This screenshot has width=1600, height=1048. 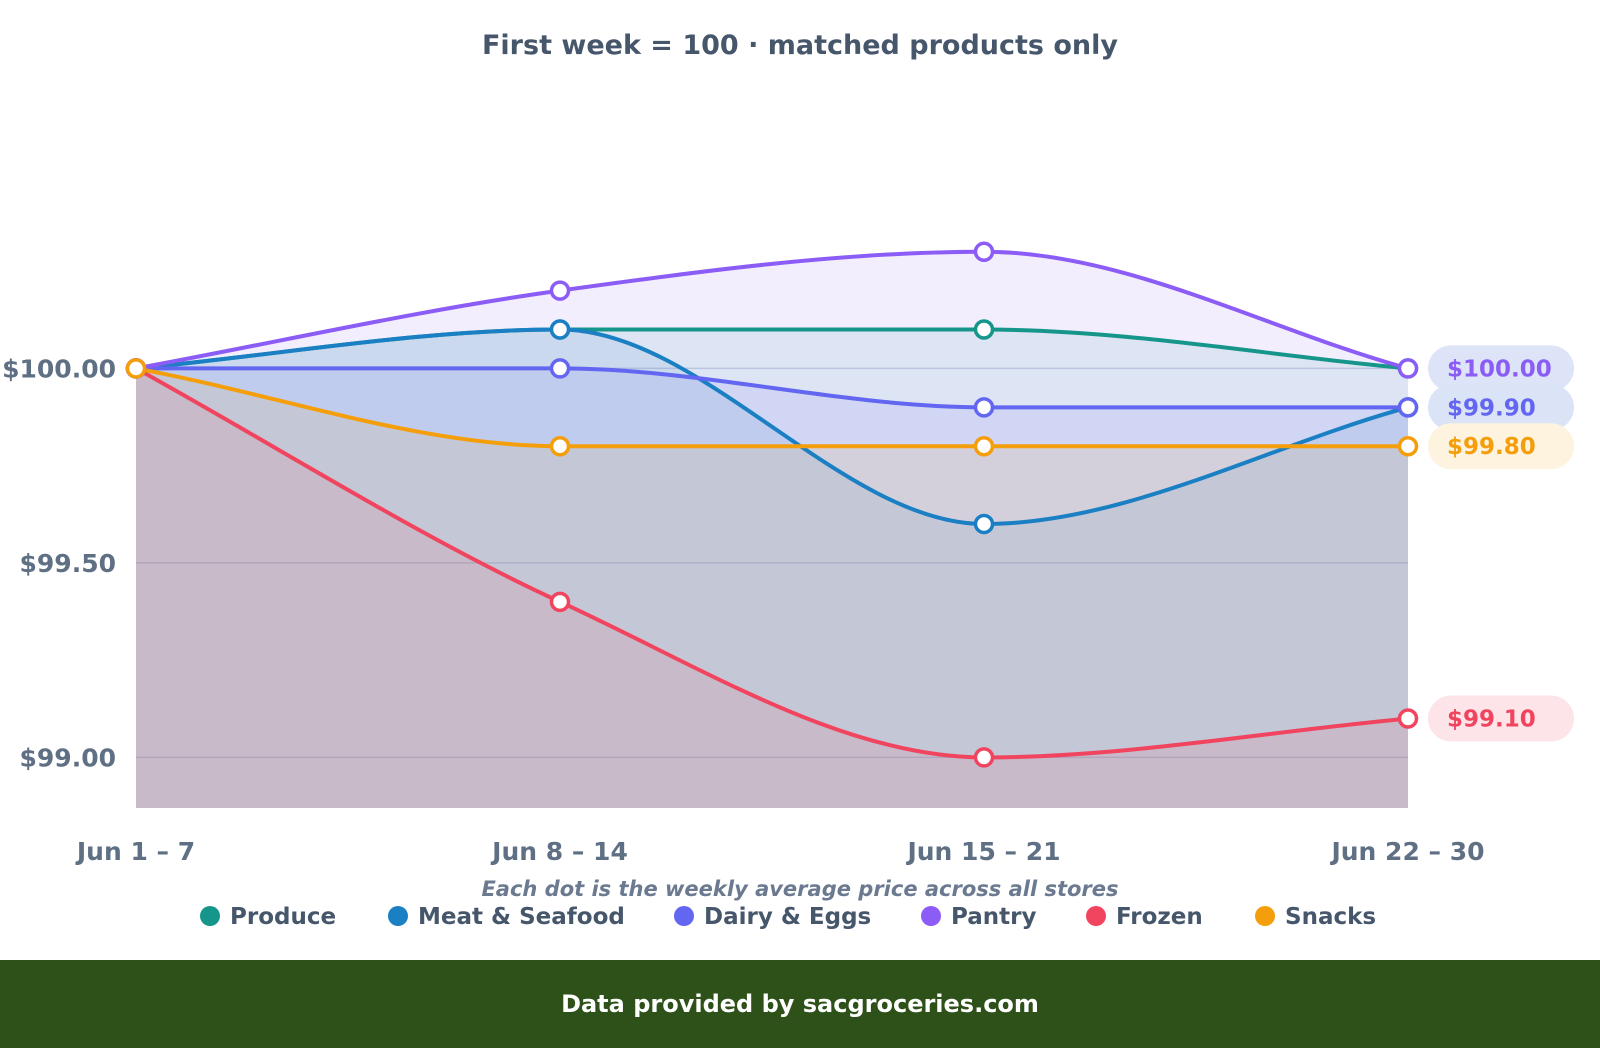 I want to click on end-label: $100.00, so click(x=1501, y=368).